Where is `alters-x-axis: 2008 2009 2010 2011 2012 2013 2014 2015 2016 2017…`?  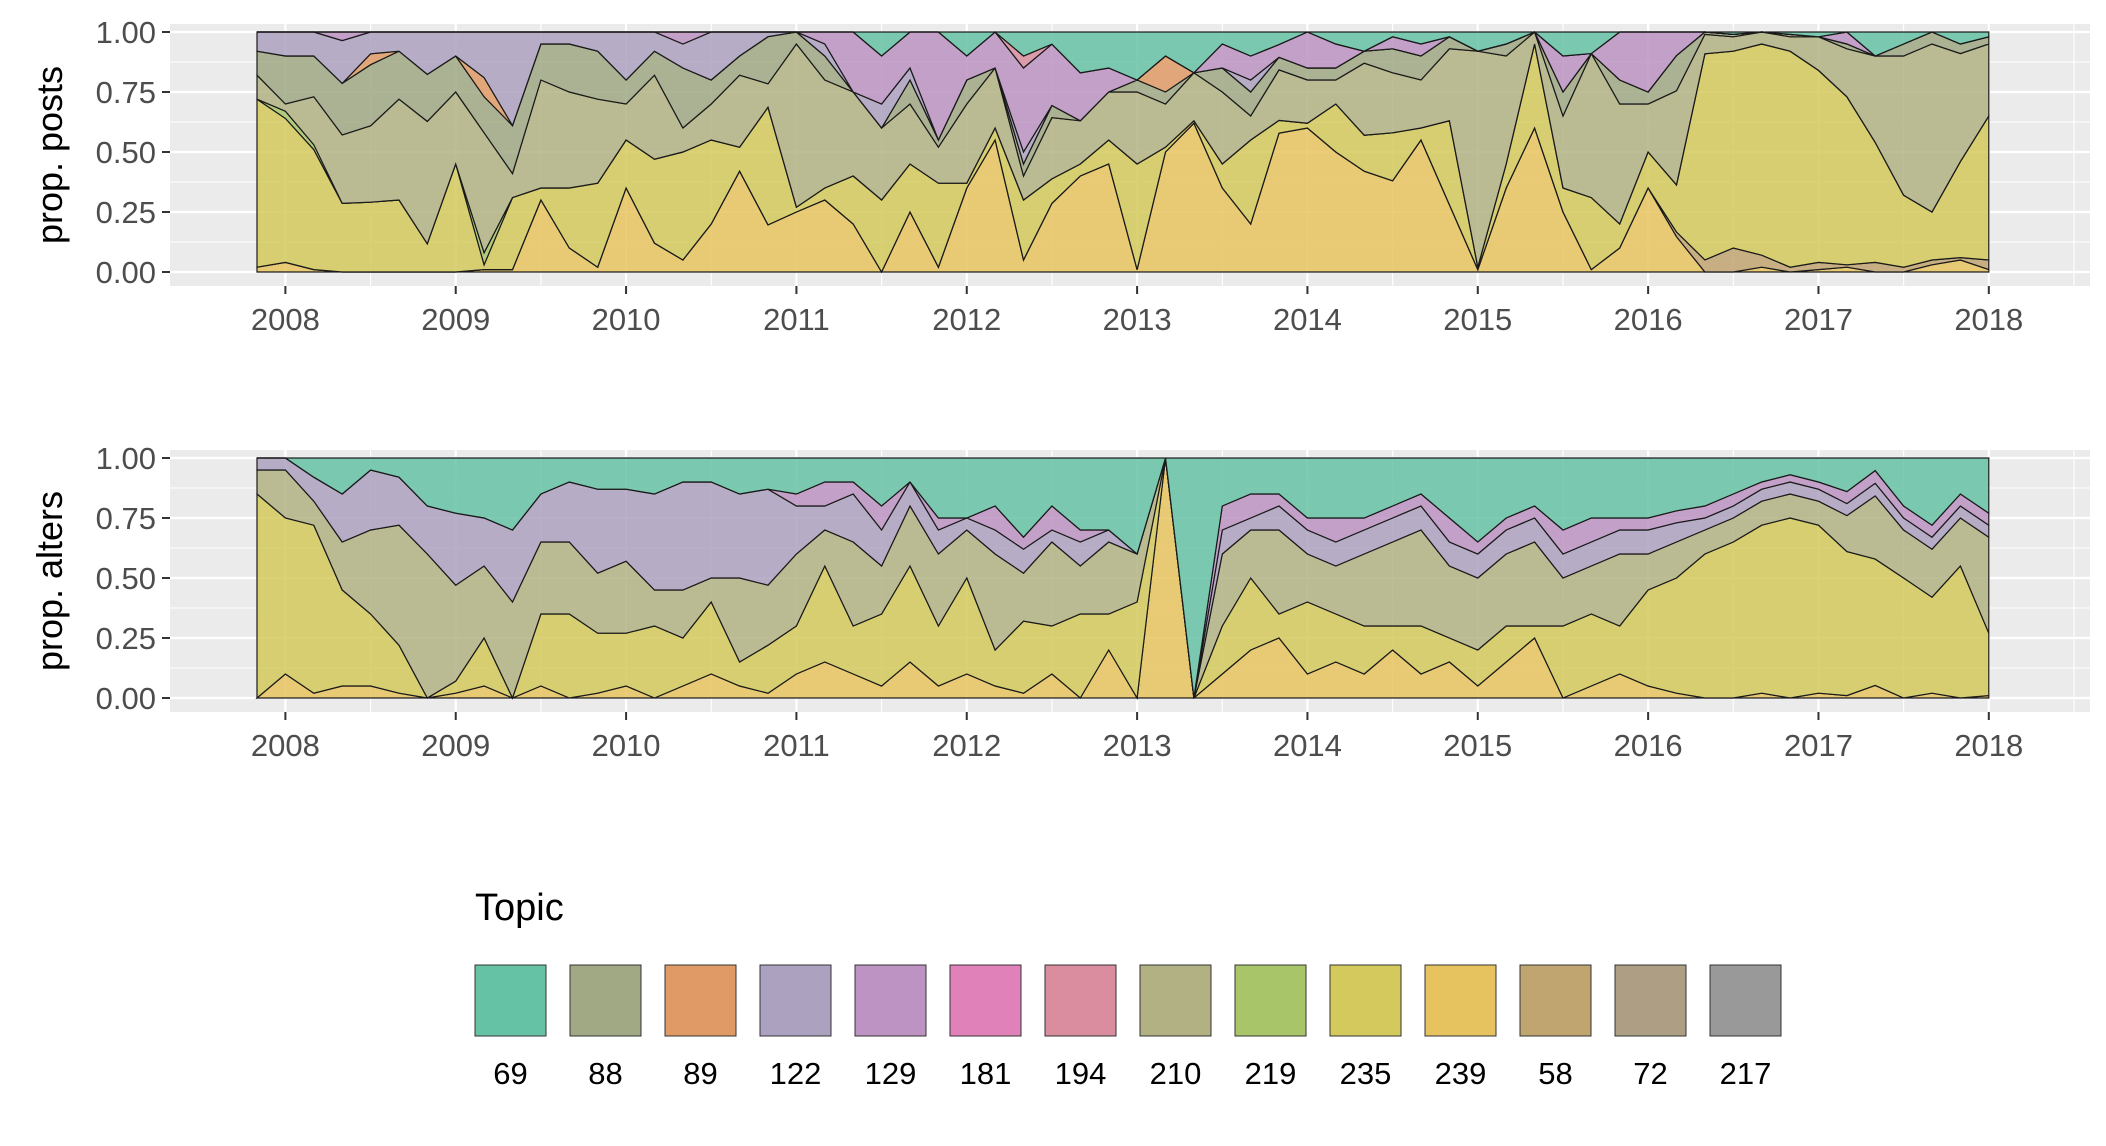 alters-x-axis: 2008 2009 2010 2011 2012 2013 2014 2015 2016 2017… is located at coordinates (1137, 737).